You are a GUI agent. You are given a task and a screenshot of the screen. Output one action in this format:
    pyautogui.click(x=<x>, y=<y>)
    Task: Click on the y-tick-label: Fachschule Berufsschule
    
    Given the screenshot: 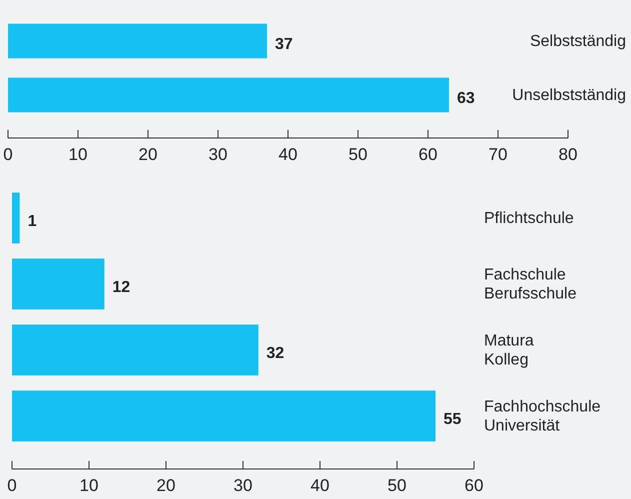 What is the action you would take?
    pyautogui.click(x=530, y=284)
    